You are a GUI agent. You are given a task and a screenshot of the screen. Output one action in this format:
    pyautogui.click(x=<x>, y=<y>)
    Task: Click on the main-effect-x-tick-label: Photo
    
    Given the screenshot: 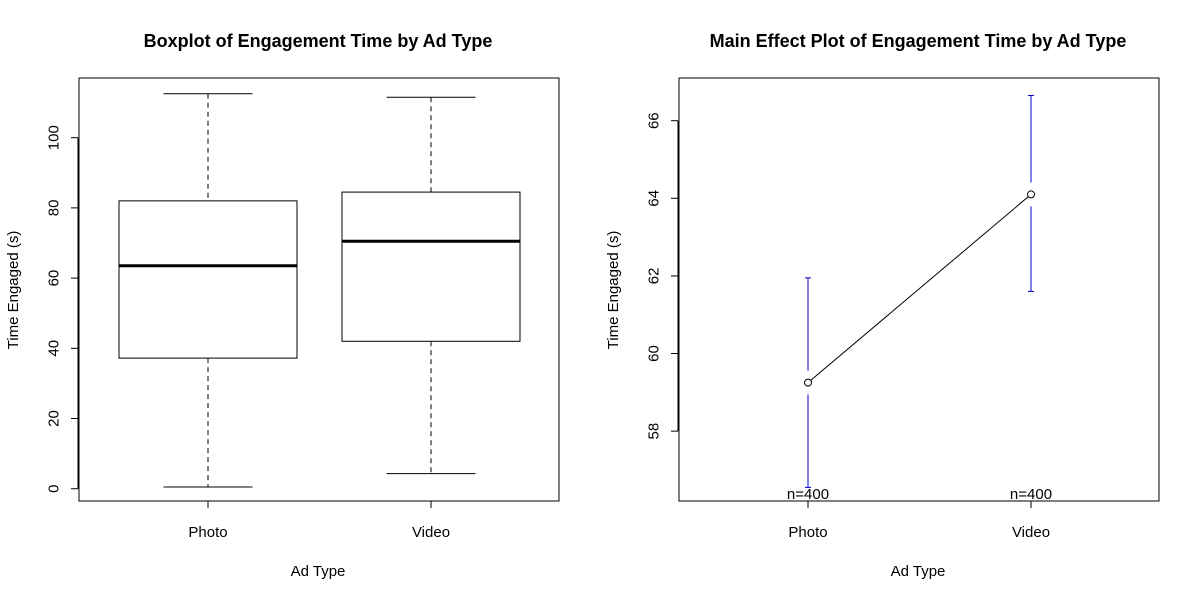 What is the action you would take?
    pyautogui.click(x=807, y=532)
    